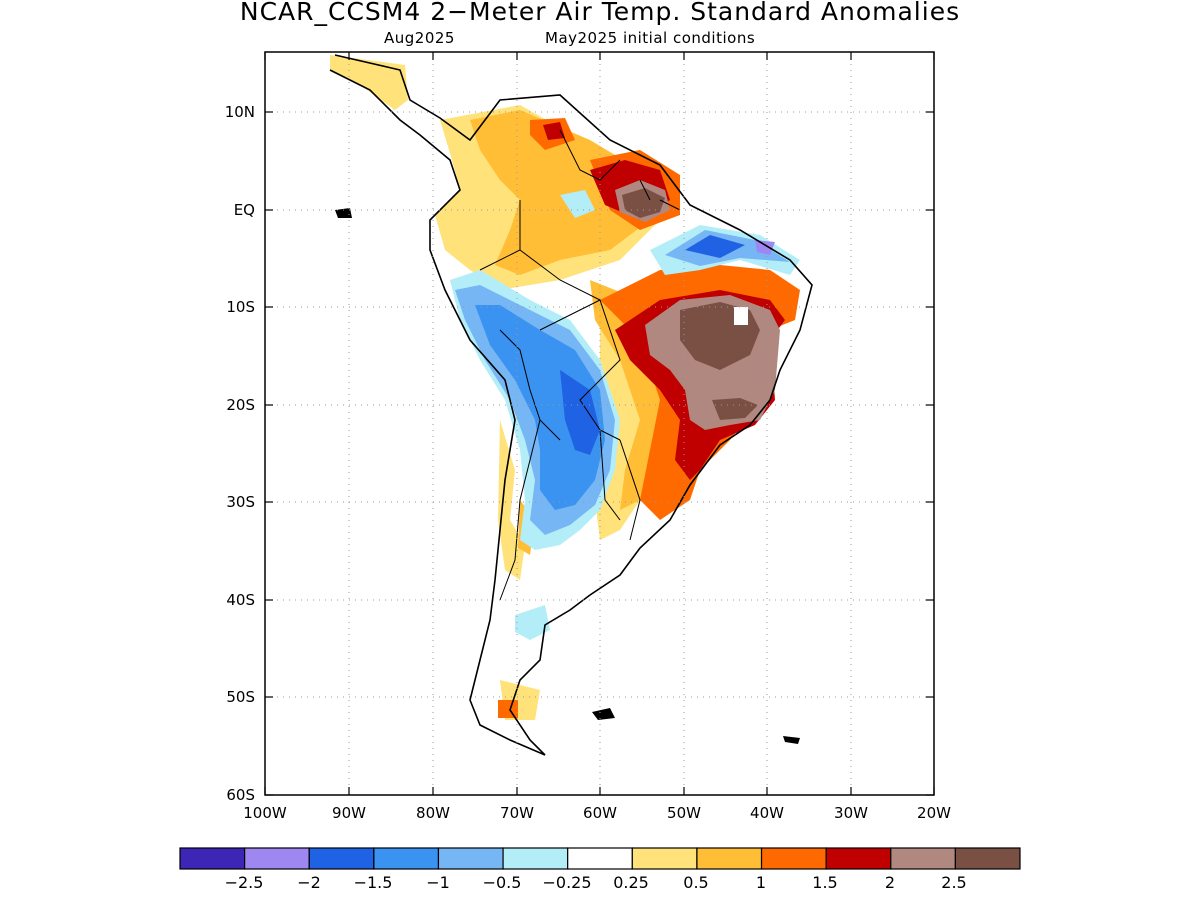 The height and width of the screenshot is (900, 1200). Describe the element at coordinates (349, 813) in the screenshot. I see `lon-tick-label: 90W` at that location.